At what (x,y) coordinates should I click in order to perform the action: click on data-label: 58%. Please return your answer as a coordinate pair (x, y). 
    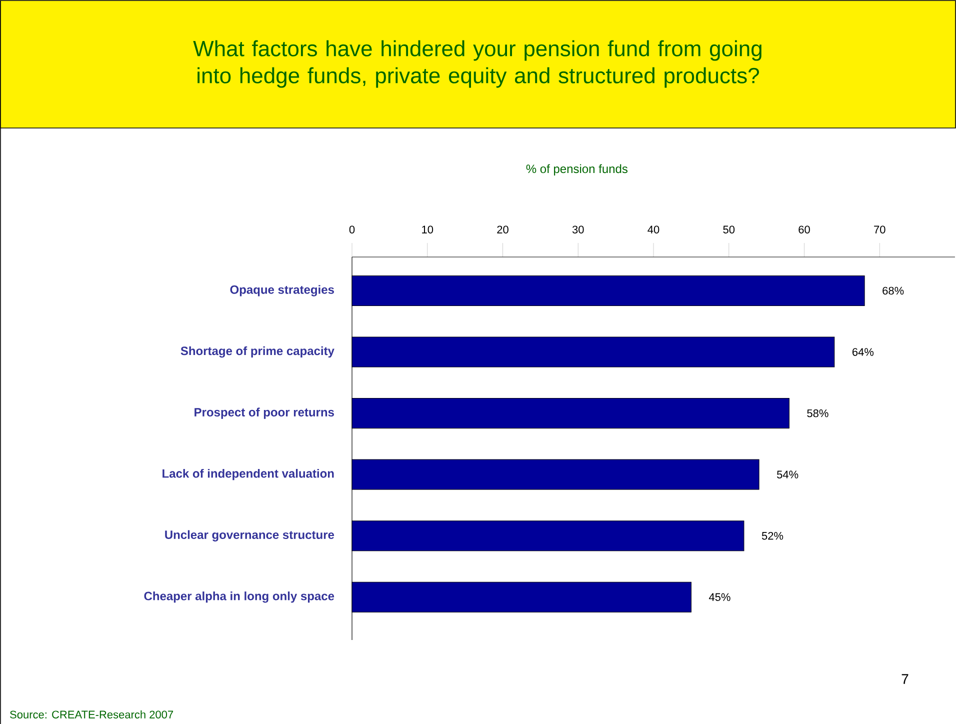
    Looking at the image, I should click on (817, 413).